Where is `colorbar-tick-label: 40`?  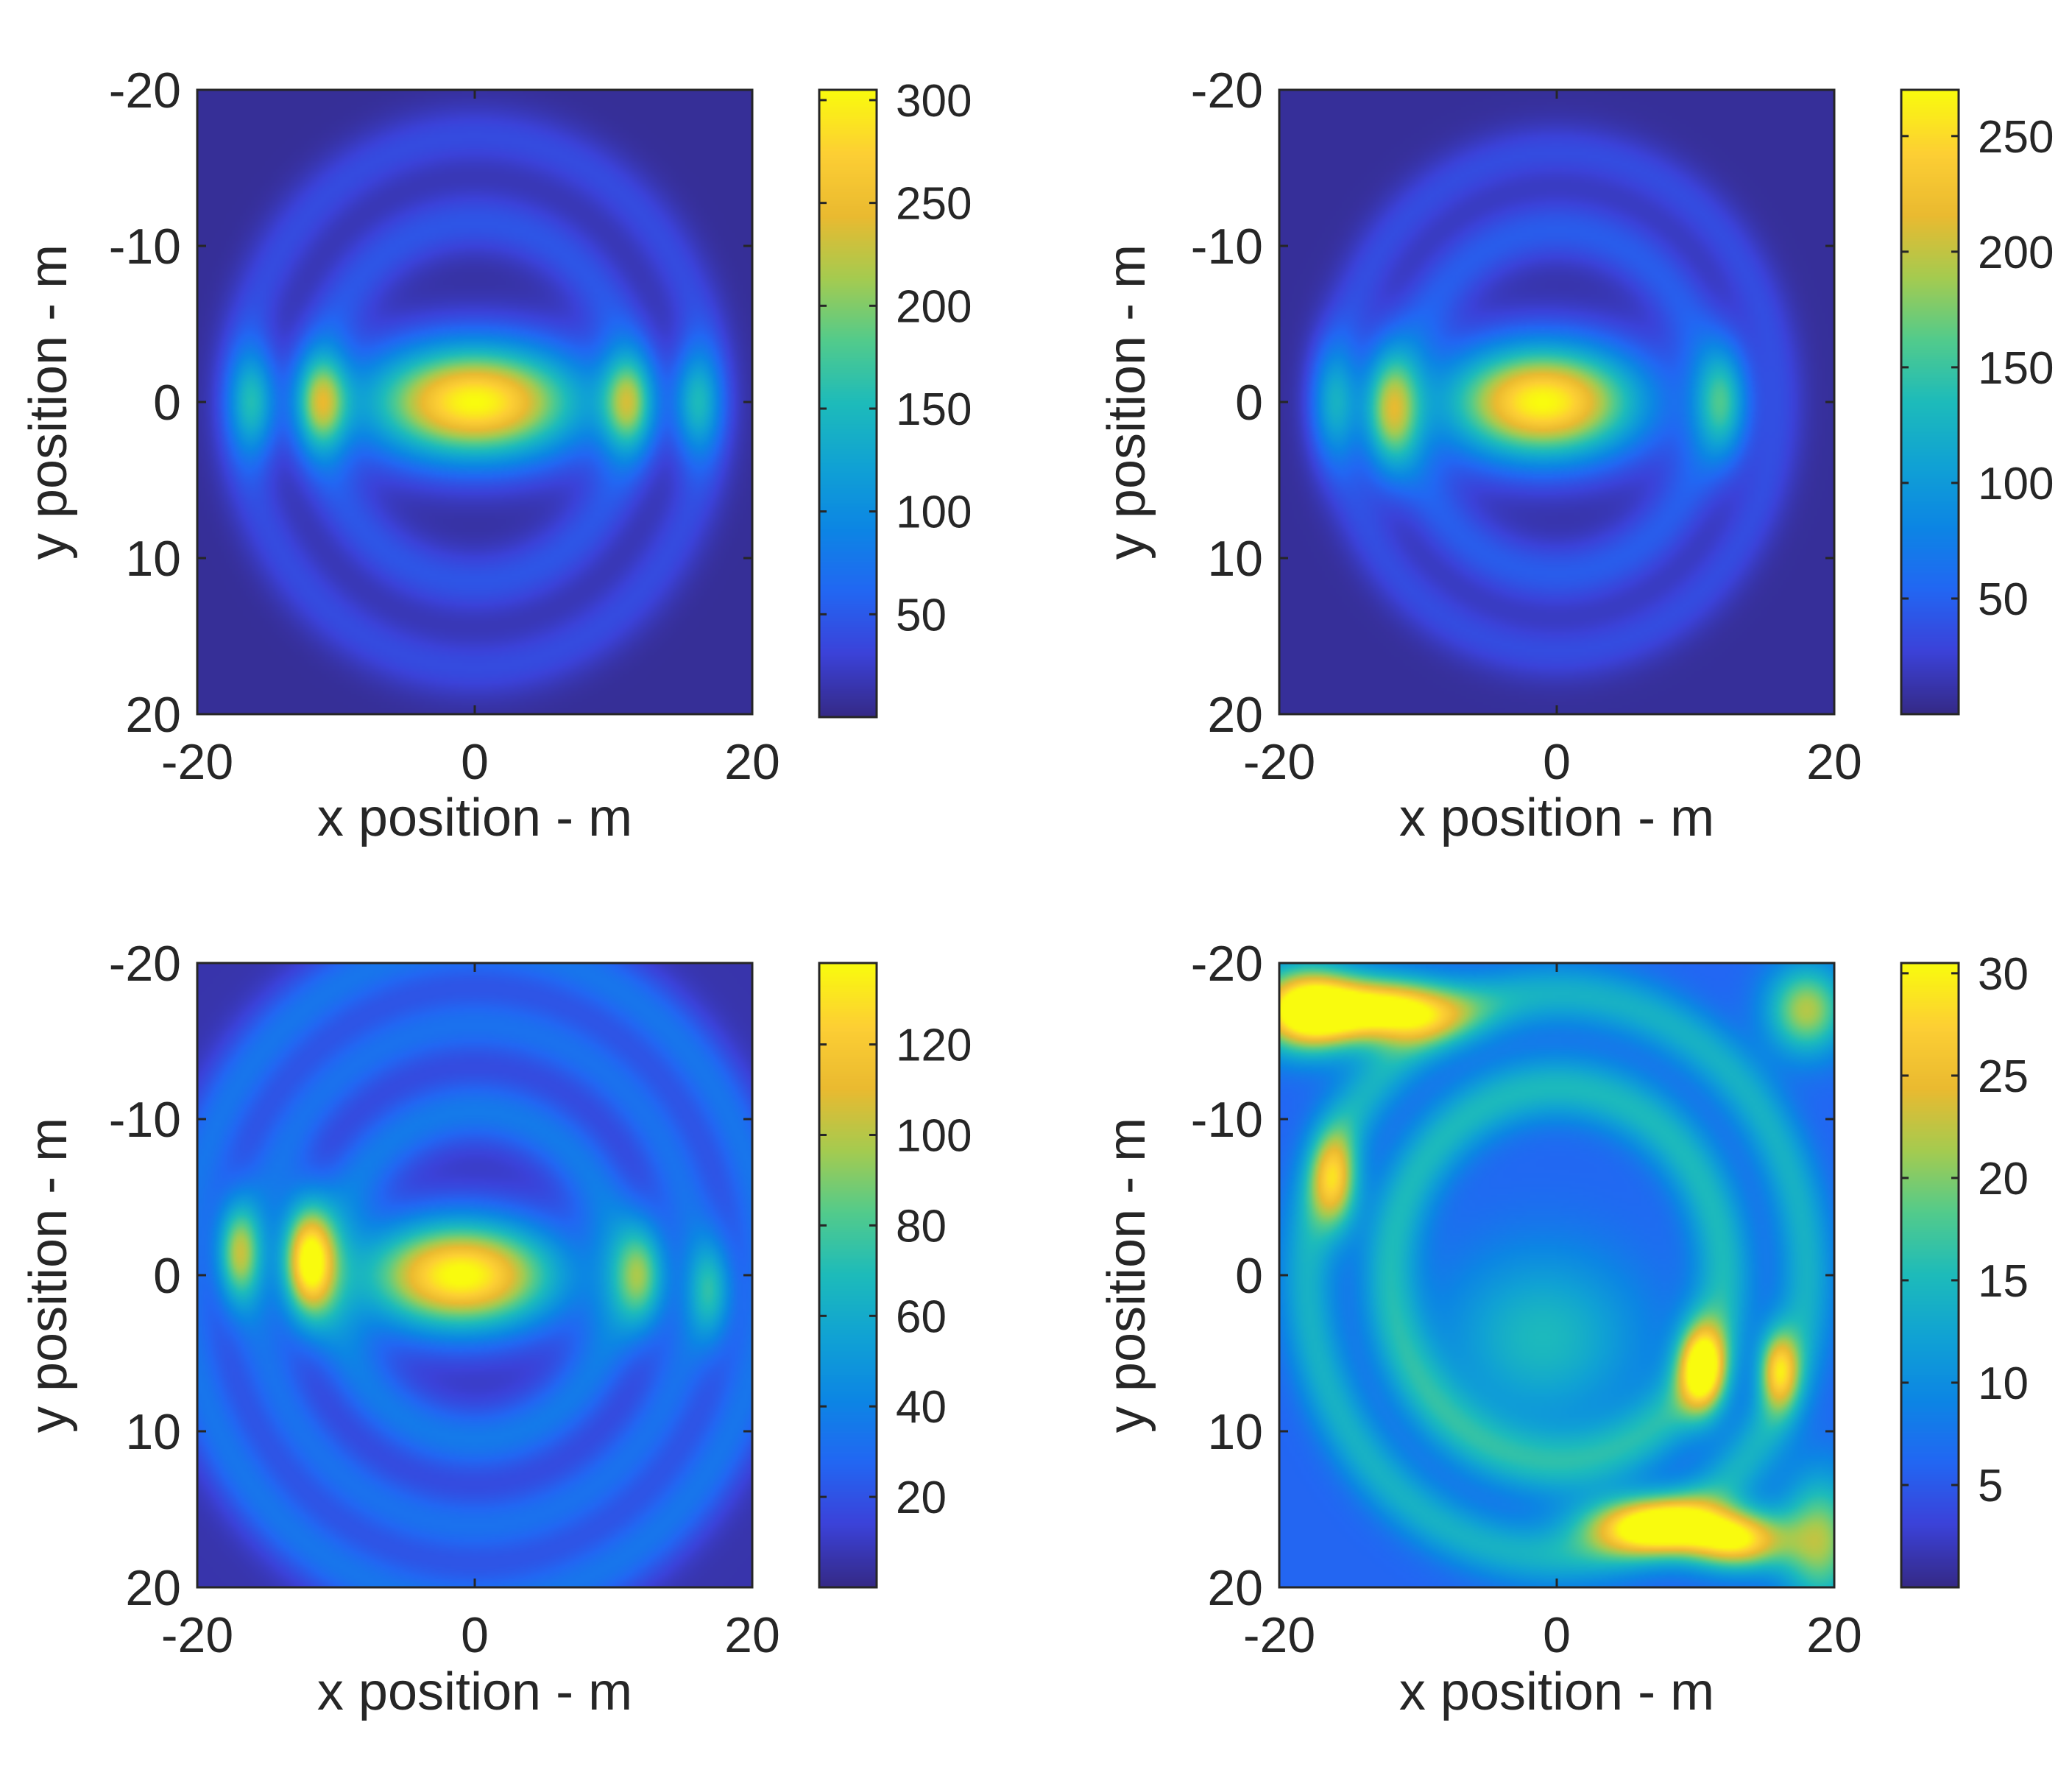 colorbar-tick-label: 40 is located at coordinates (922, 1407).